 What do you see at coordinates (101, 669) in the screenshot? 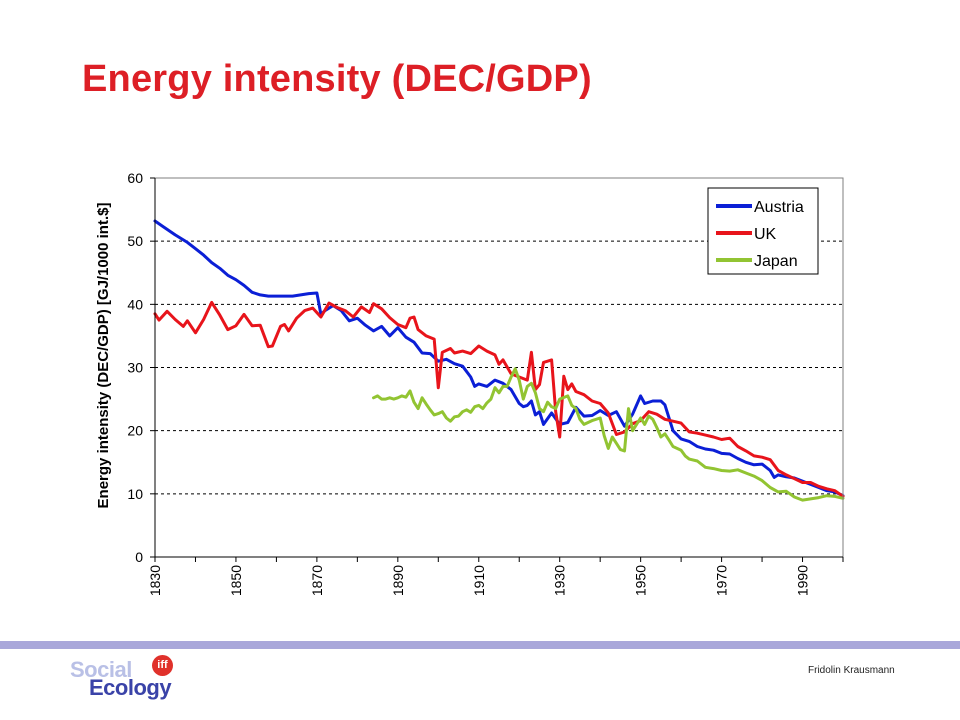
I see `logo-social-text: Social` at bounding box center [101, 669].